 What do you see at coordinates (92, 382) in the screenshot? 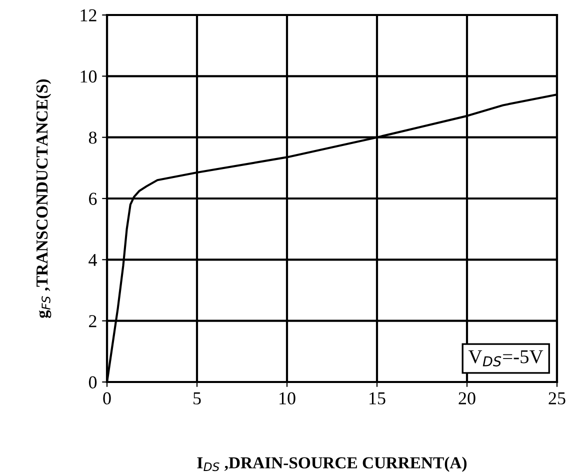
I see `y-tick-label: 0` at bounding box center [92, 382].